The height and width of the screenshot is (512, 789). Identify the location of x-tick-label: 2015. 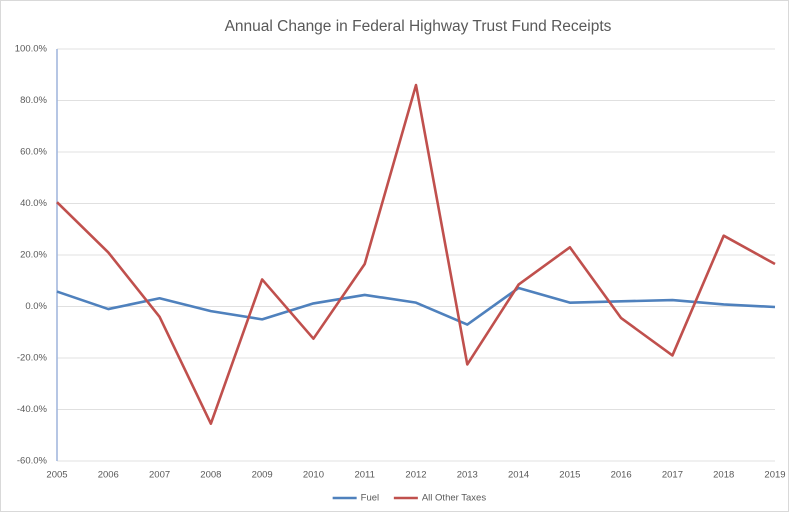
(569, 475).